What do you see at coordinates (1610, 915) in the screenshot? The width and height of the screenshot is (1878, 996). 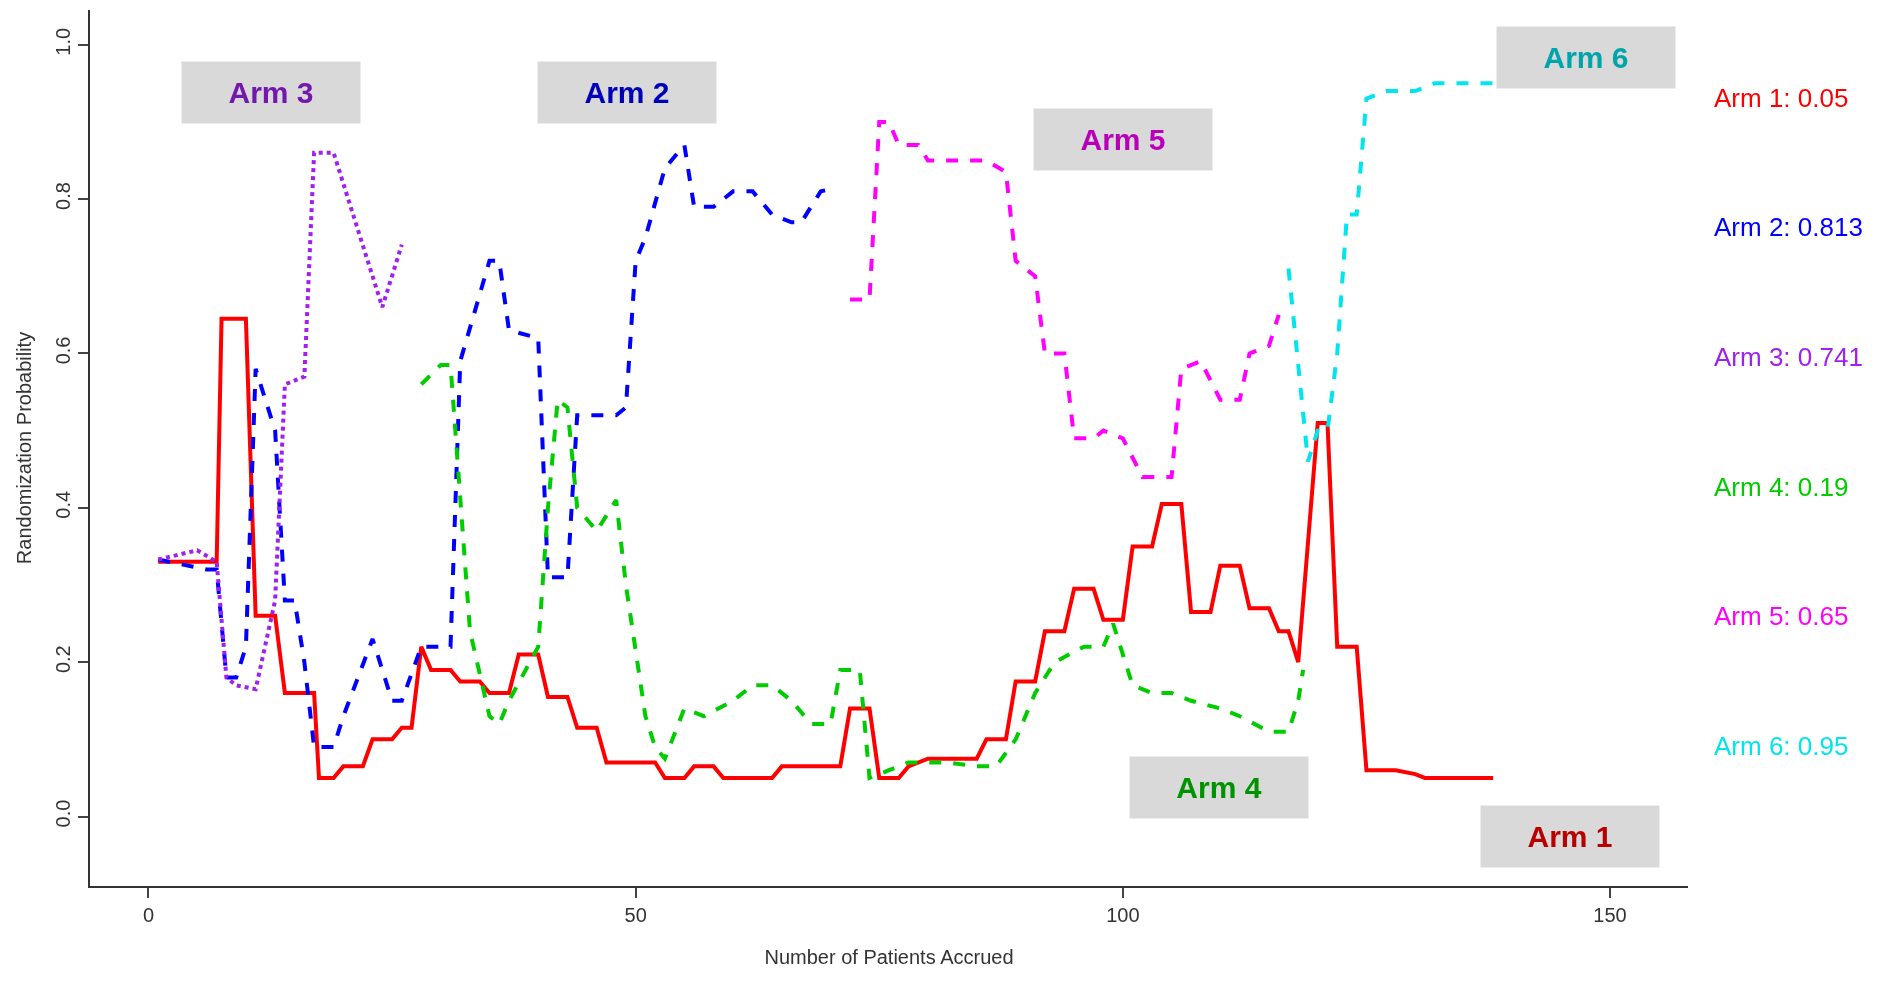 I see `x-tick-label: 150` at bounding box center [1610, 915].